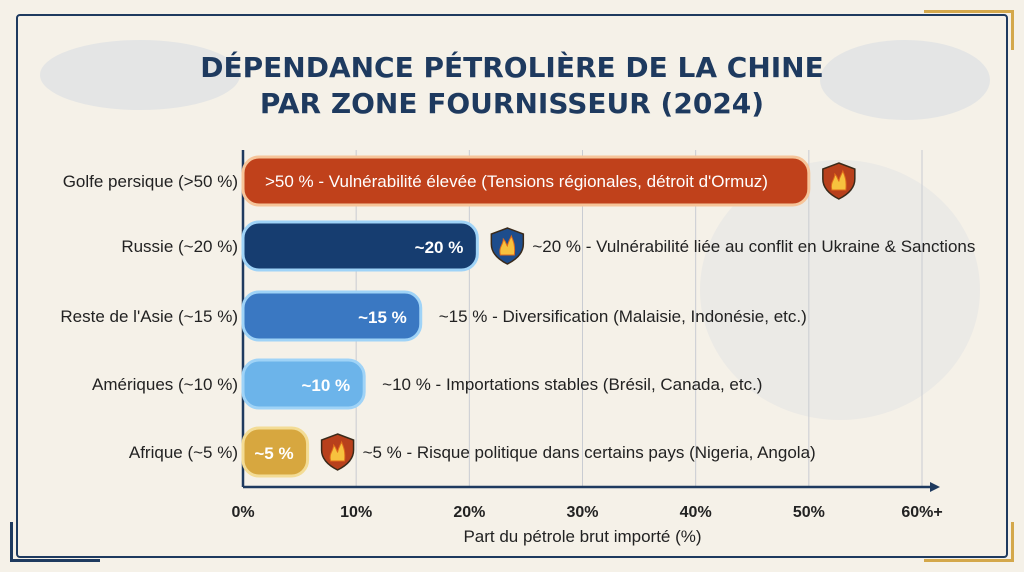  What do you see at coordinates (935, 487) in the screenshot?
I see `x-axis-arrow-icon` at bounding box center [935, 487].